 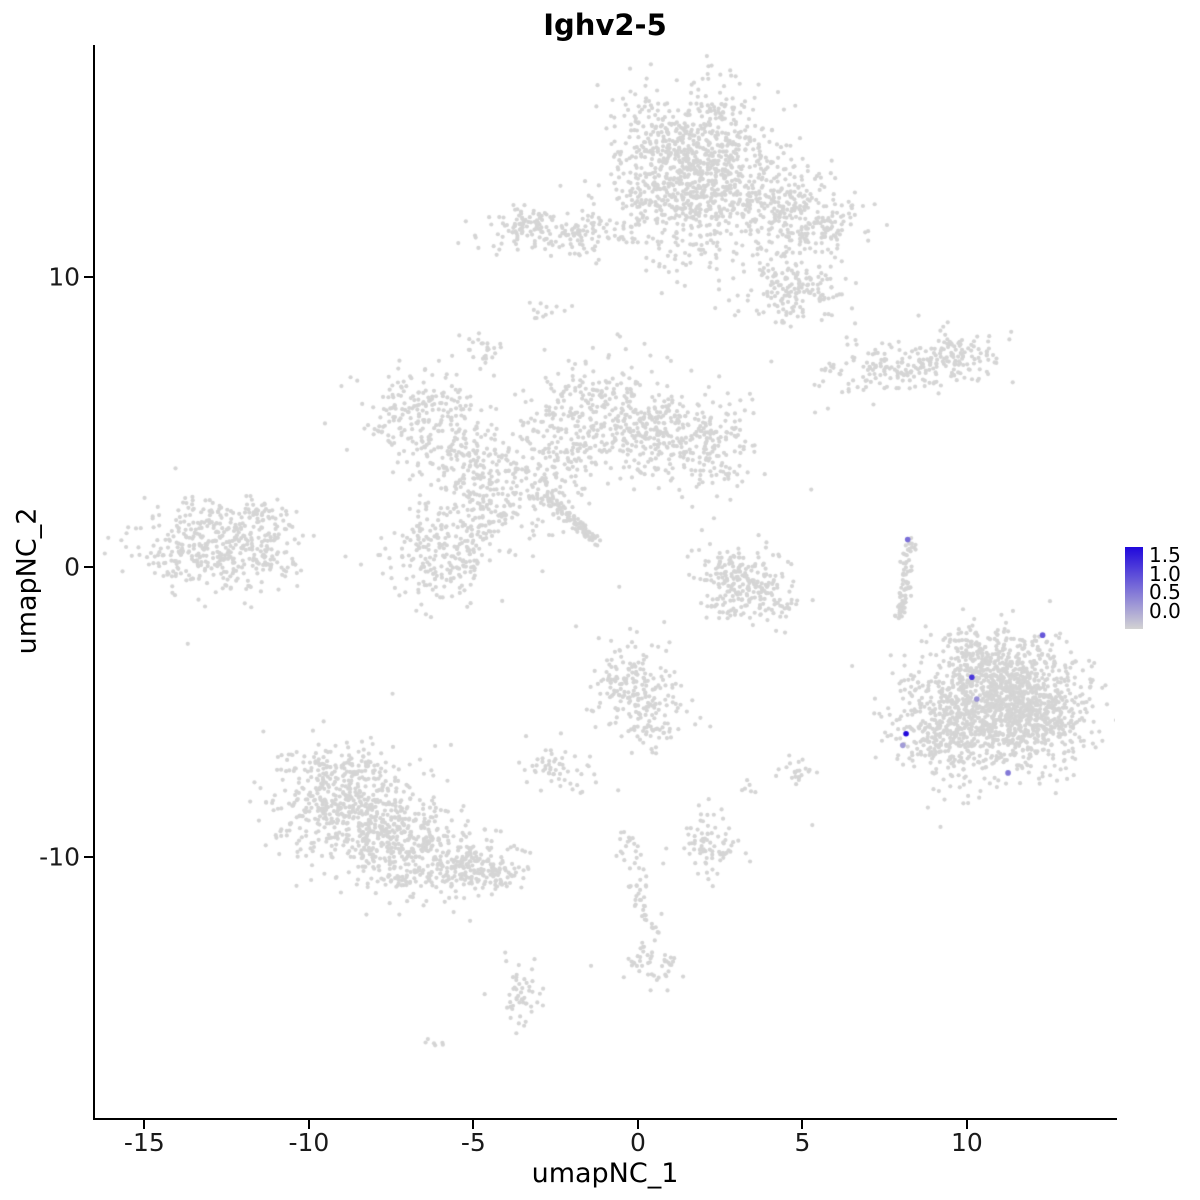 I want to click on x-axis-label: umapNC_1, so click(x=605, y=1173).